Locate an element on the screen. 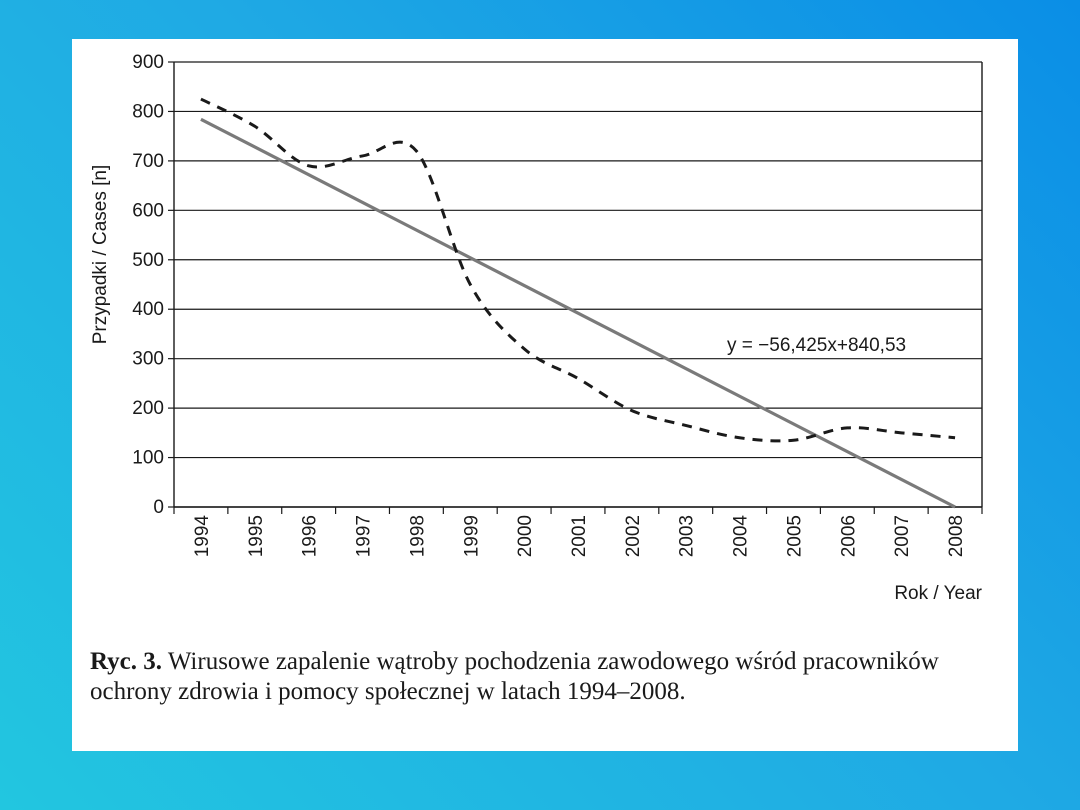  x-tick-label: 2005 is located at coordinates (794, 536).